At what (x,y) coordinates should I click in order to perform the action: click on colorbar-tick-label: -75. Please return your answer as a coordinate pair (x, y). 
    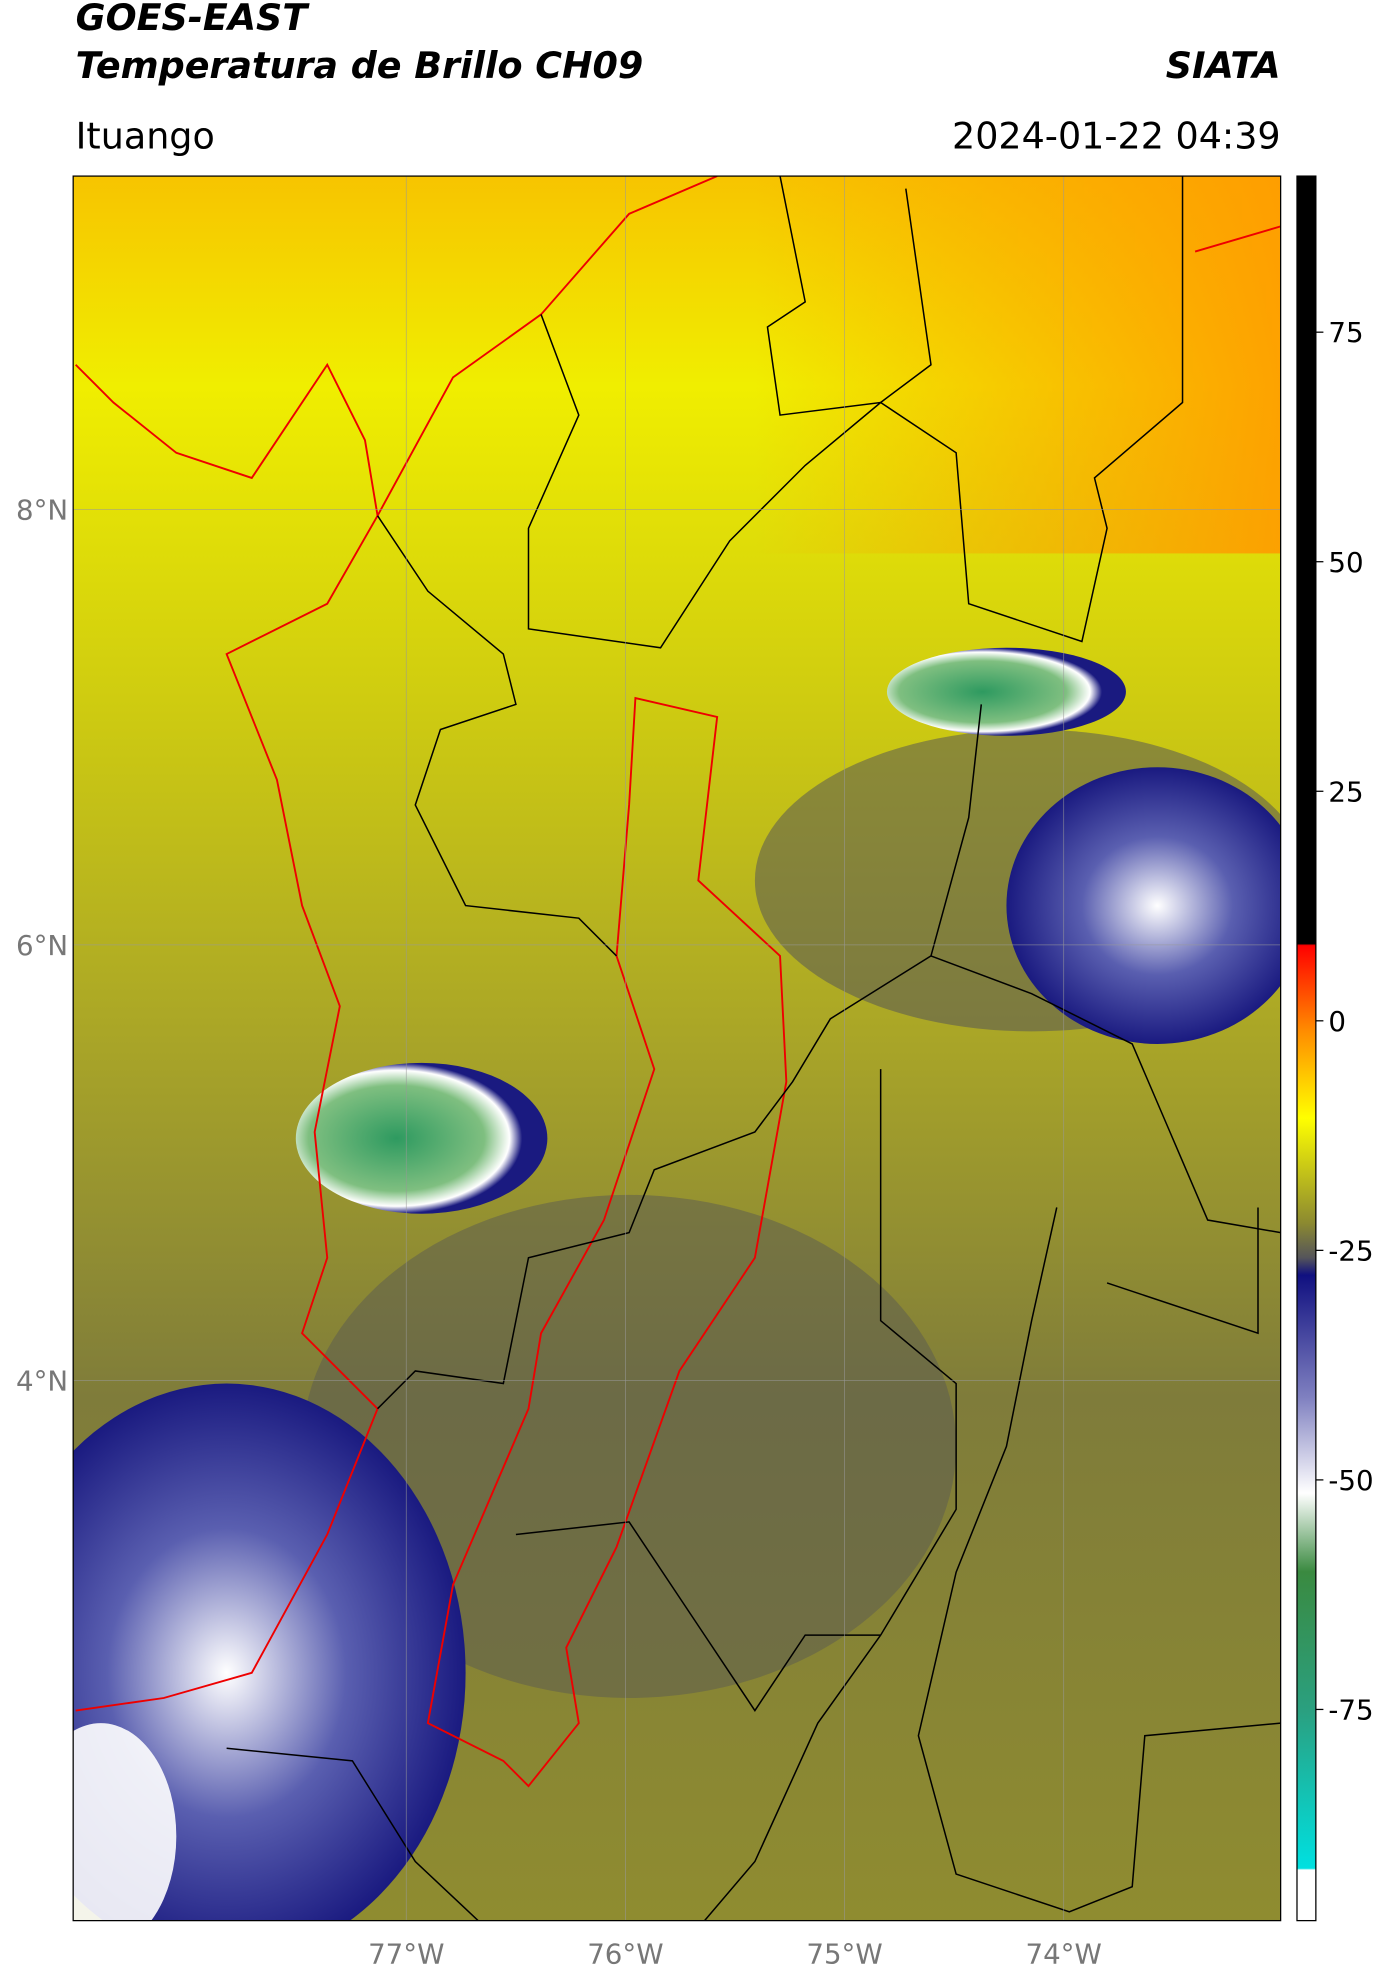
    Looking at the image, I should click on (1350, 1710).